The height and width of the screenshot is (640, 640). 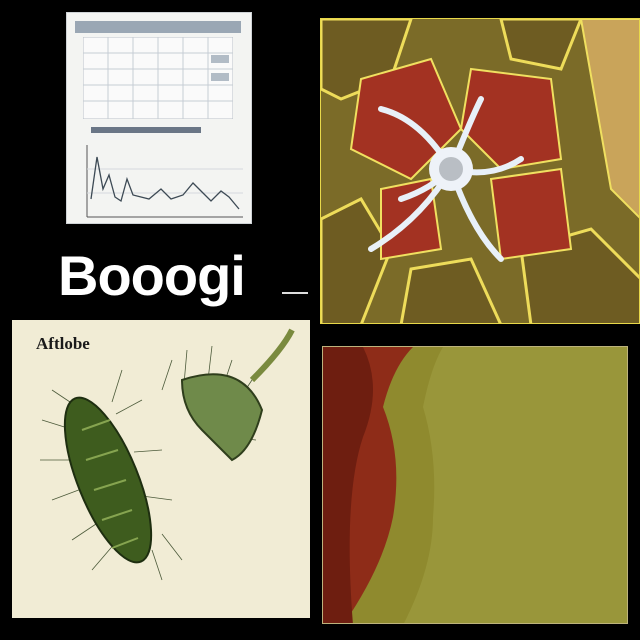 I want to click on brand-title: Booogi, so click(x=152, y=275).